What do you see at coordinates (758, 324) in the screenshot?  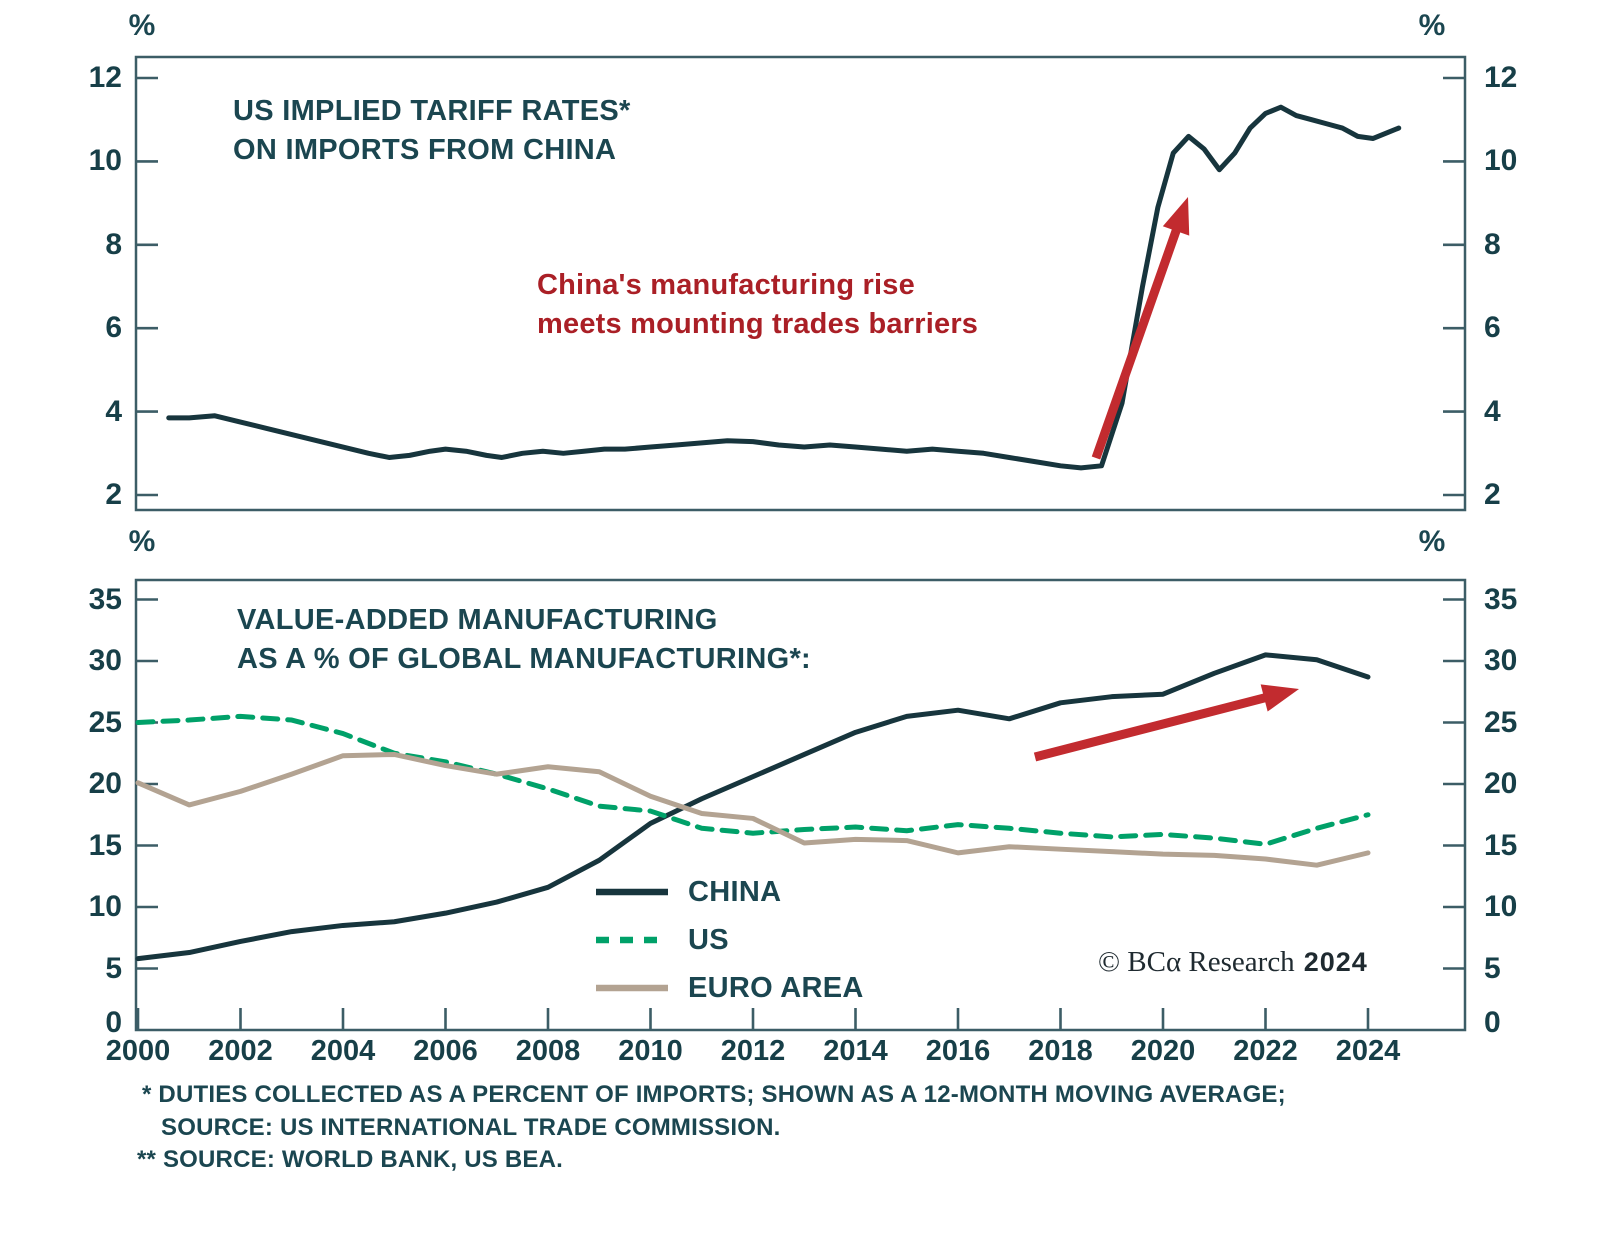 I see `annotation-line2: meets mounting trades barriers` at bounding box center [758, 324].